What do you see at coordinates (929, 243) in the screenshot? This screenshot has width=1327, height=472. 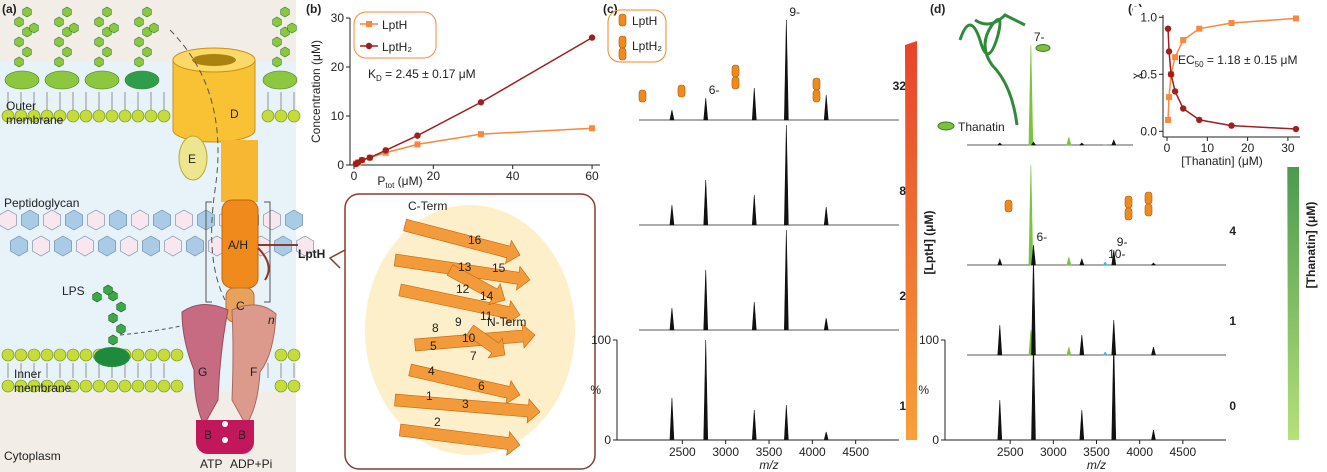 I see `side-label: [LptH] (μM)` at bounding box center [929, 243].